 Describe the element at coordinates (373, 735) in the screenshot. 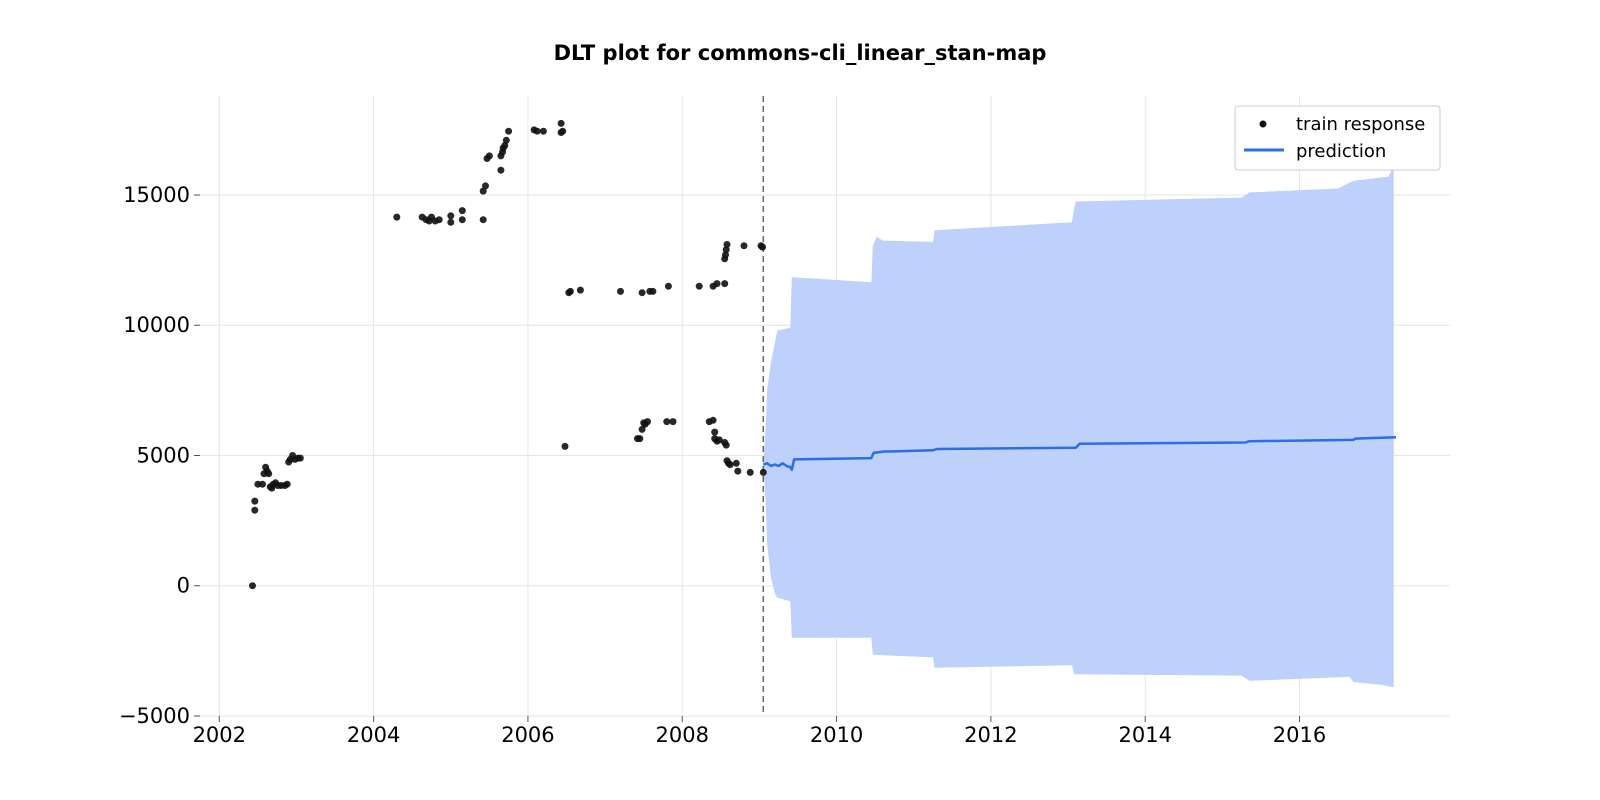

I see `x-tick-label: 2004` at that location.